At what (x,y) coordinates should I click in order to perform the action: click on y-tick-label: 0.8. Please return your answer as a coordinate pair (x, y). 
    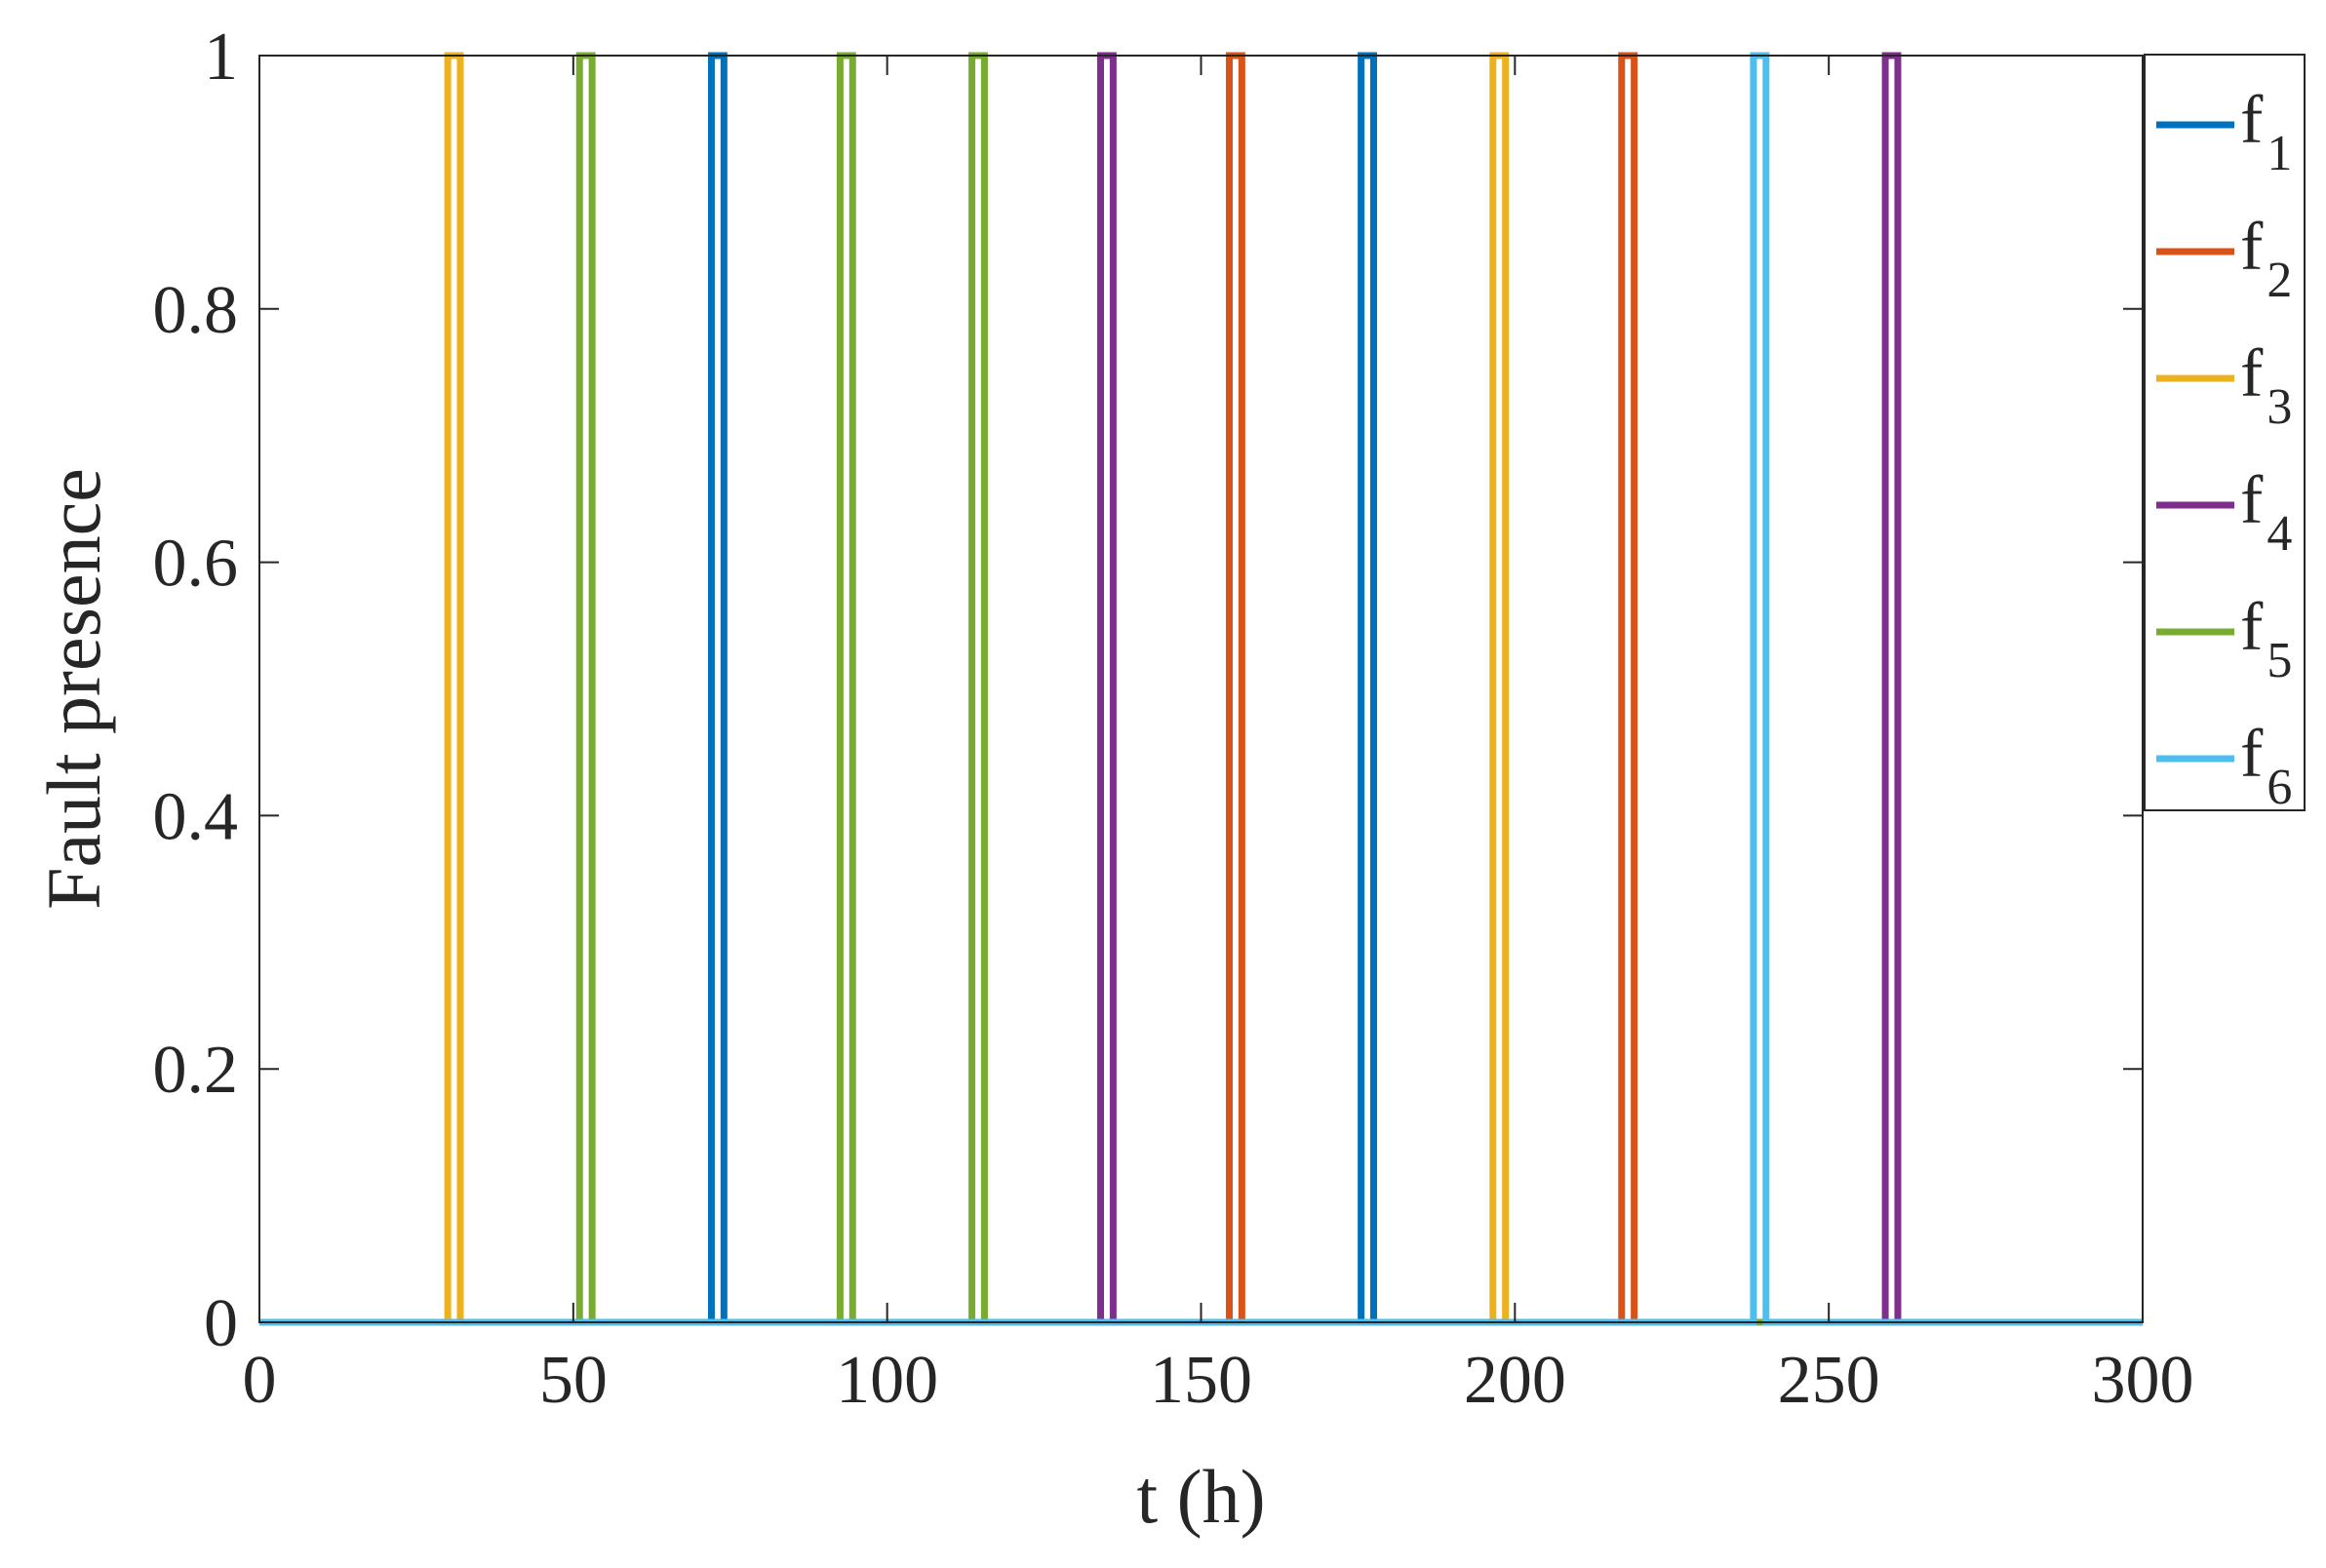
    Looking at the image, I should click on (196, 310).